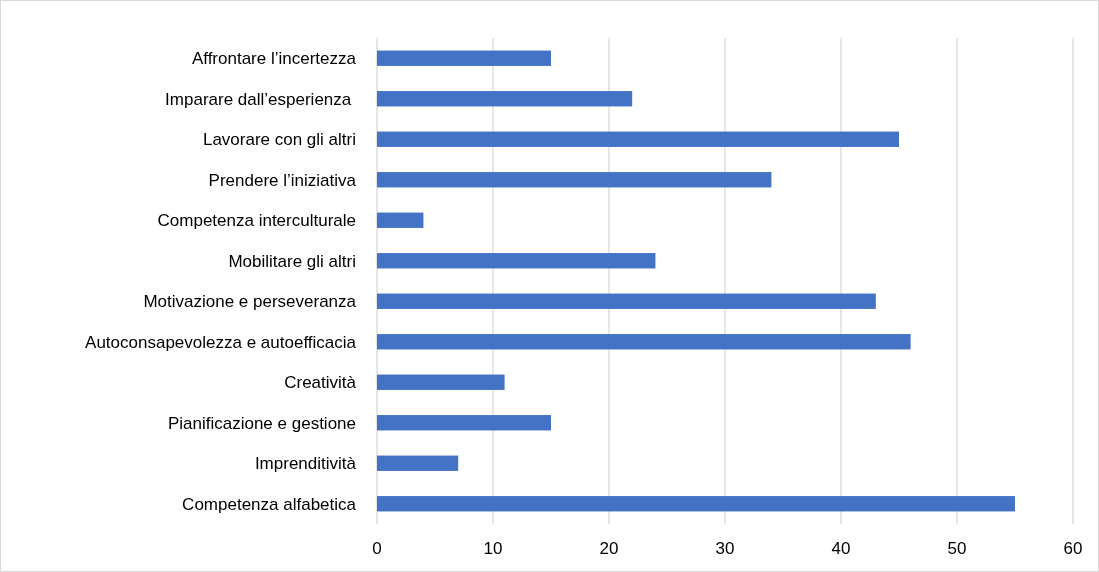  Describe the element at coordinates (377, 548) in the screenshot. I see `x-tick-label: 0` at that location.